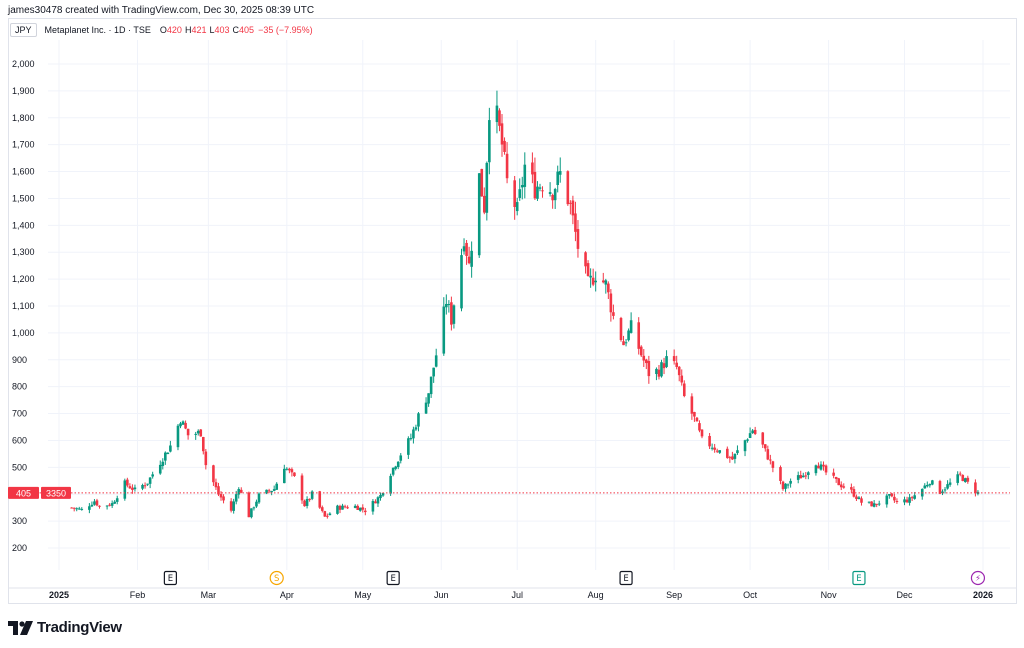 The image size is (1024, 648). I want to click on tradingview-footer: TradingView, so click(65, 627).